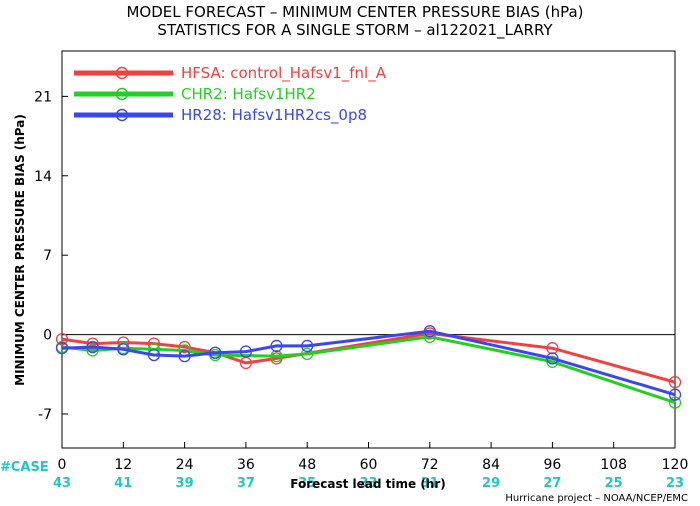  What do you see at coordinates (45, 415) in the screenshot?
I see `y-tick-label: -7` at bounding box center [45, 415].